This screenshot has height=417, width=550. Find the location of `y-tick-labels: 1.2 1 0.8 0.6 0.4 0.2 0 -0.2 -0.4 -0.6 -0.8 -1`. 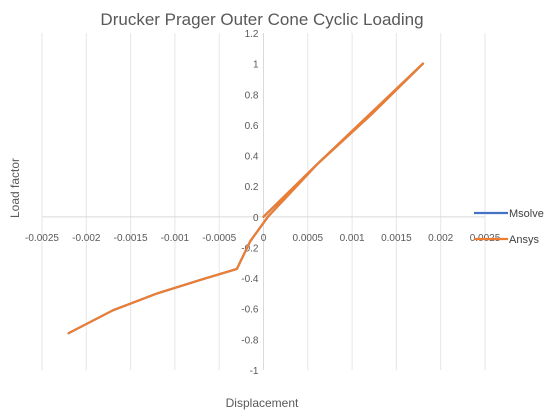

y-tick-labels: 1.2 1 0.8 0.6 0.4 0.2 0 -0.2 -0.4 -0.6 -0.8 -1 is located at coordinates (250, 203).